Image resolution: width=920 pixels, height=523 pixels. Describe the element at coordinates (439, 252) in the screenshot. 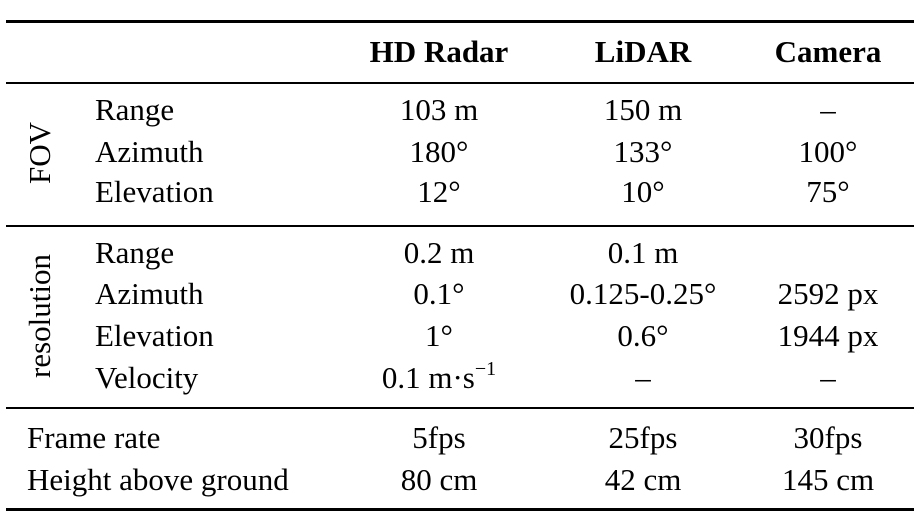

I see `res-range-radar: 0.2 m` at that location.